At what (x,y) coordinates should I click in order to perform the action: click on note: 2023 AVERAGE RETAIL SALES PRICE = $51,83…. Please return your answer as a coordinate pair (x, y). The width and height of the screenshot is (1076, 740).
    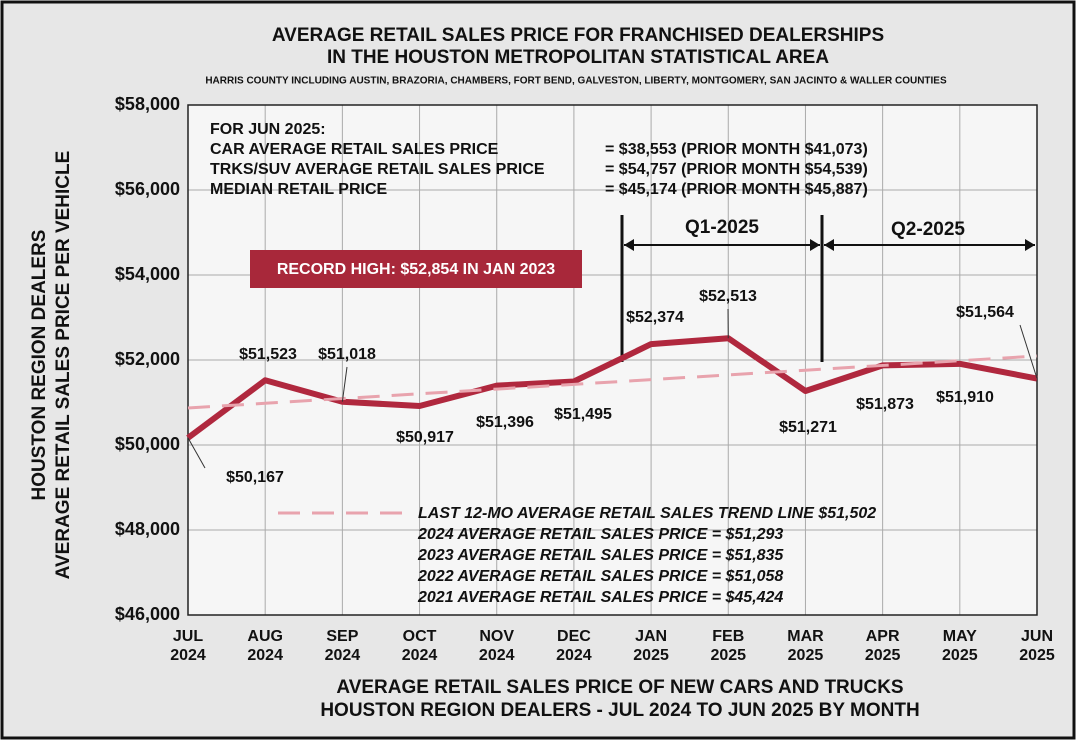
    Looking at the image, I should click on (600, 555).